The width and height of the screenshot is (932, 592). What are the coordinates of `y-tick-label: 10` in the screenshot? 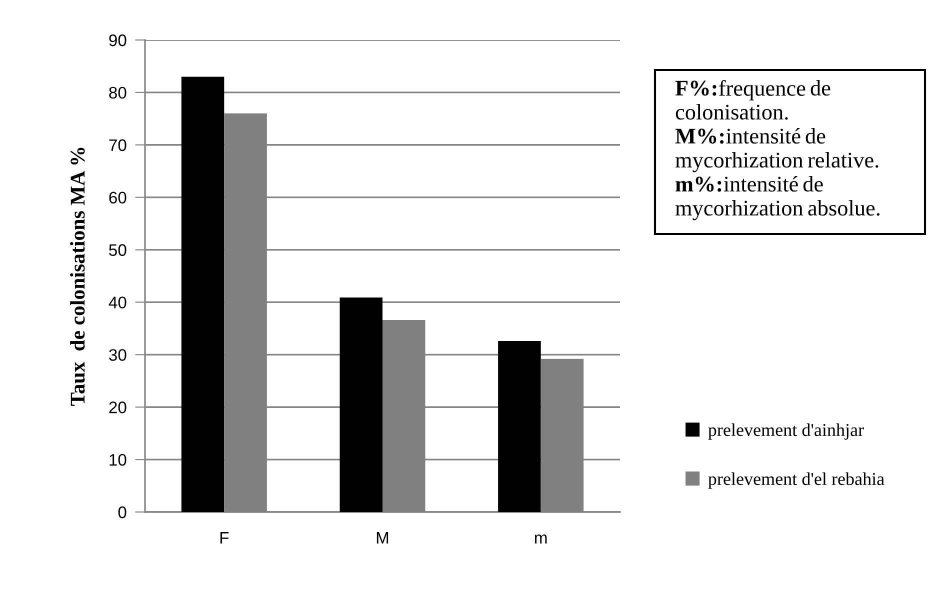 It's located at (118, 460).